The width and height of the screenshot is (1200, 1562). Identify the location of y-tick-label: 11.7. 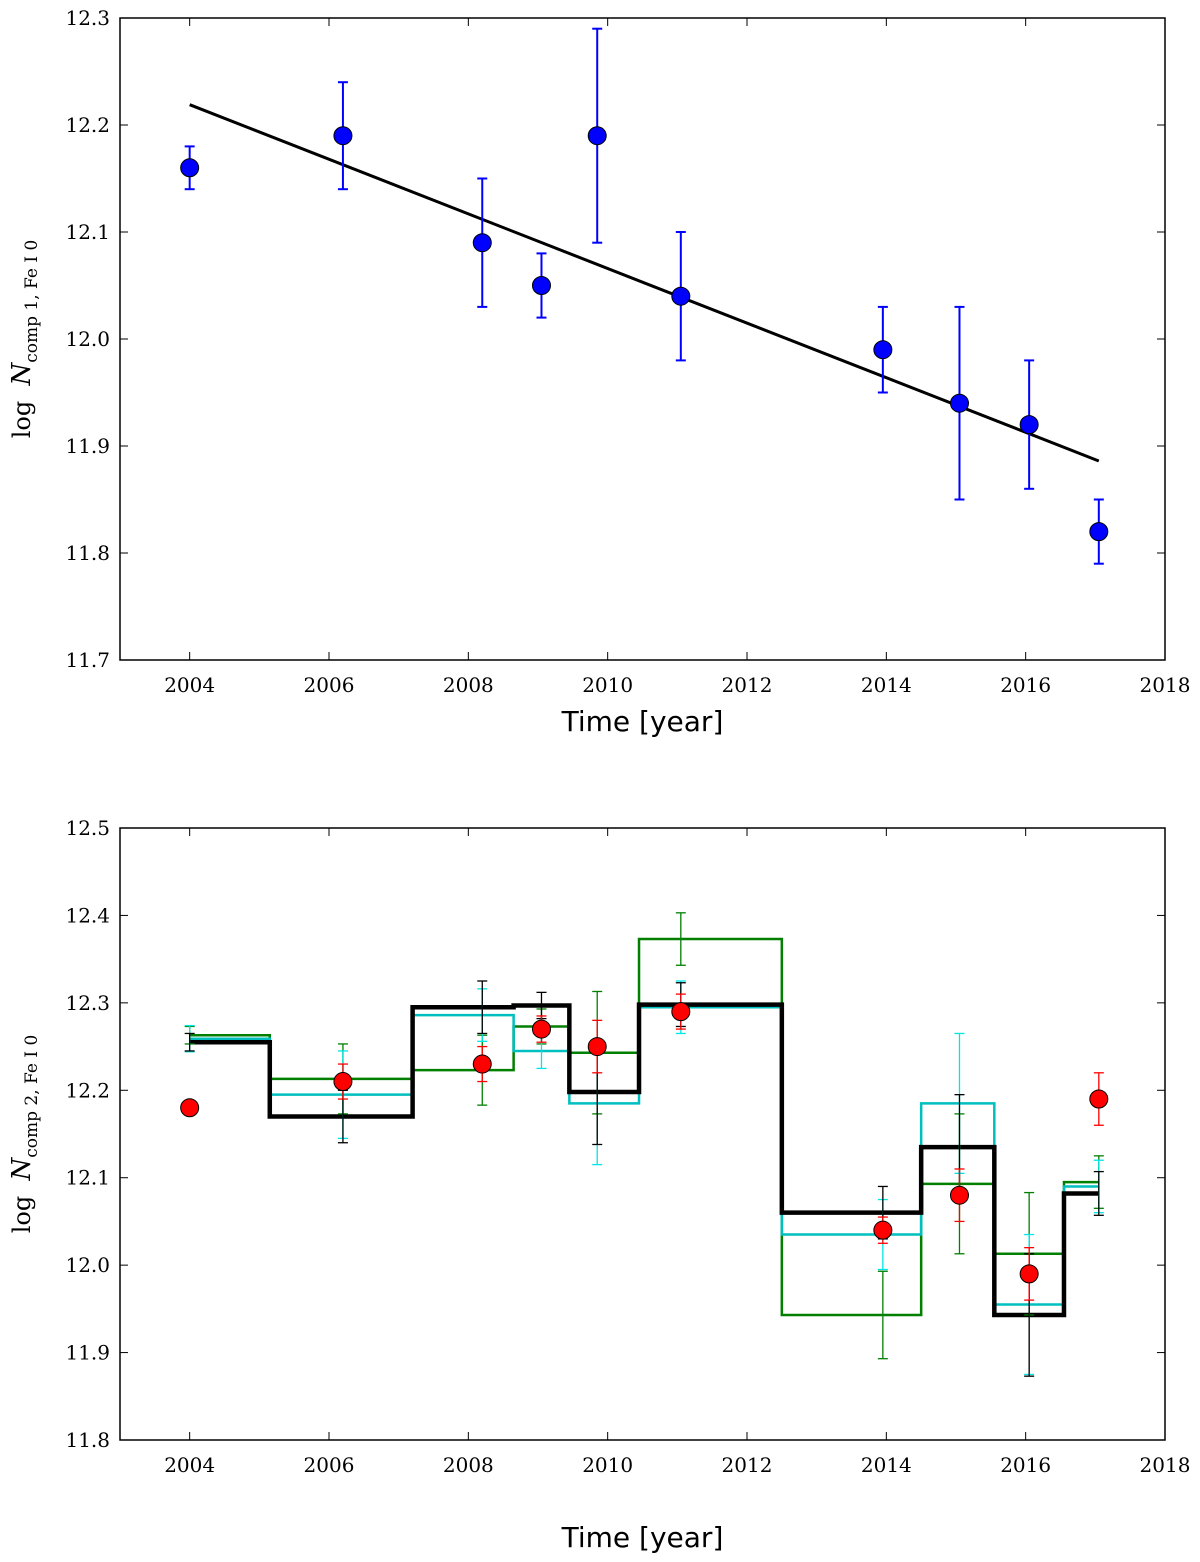
(87, 660).